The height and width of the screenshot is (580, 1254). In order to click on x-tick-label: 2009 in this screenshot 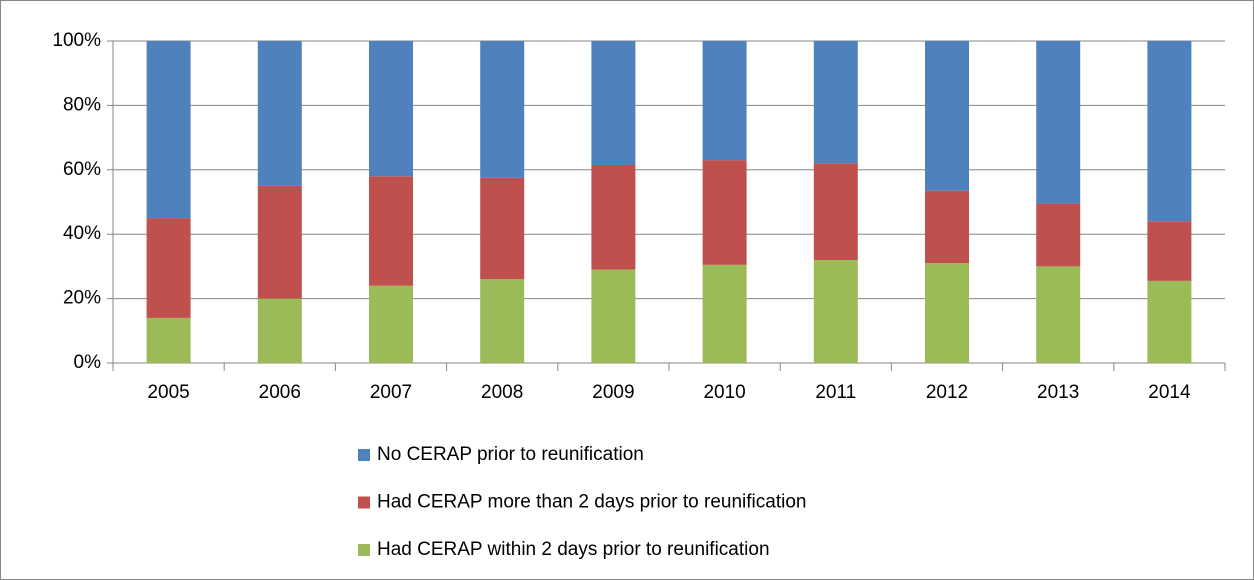, I will do `click(613, 392)`.